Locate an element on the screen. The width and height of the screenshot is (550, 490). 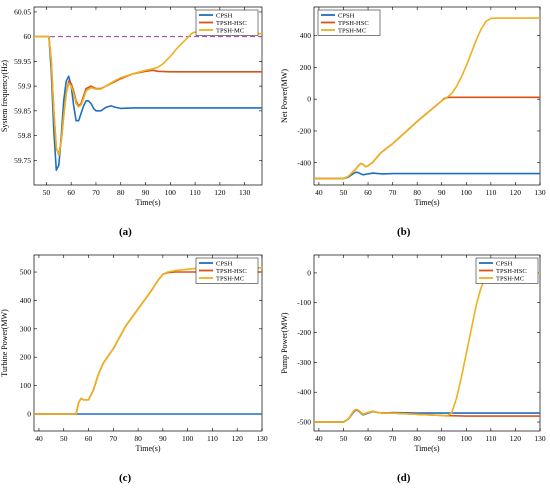
plot-area-d is located at coordinates (427, 347).